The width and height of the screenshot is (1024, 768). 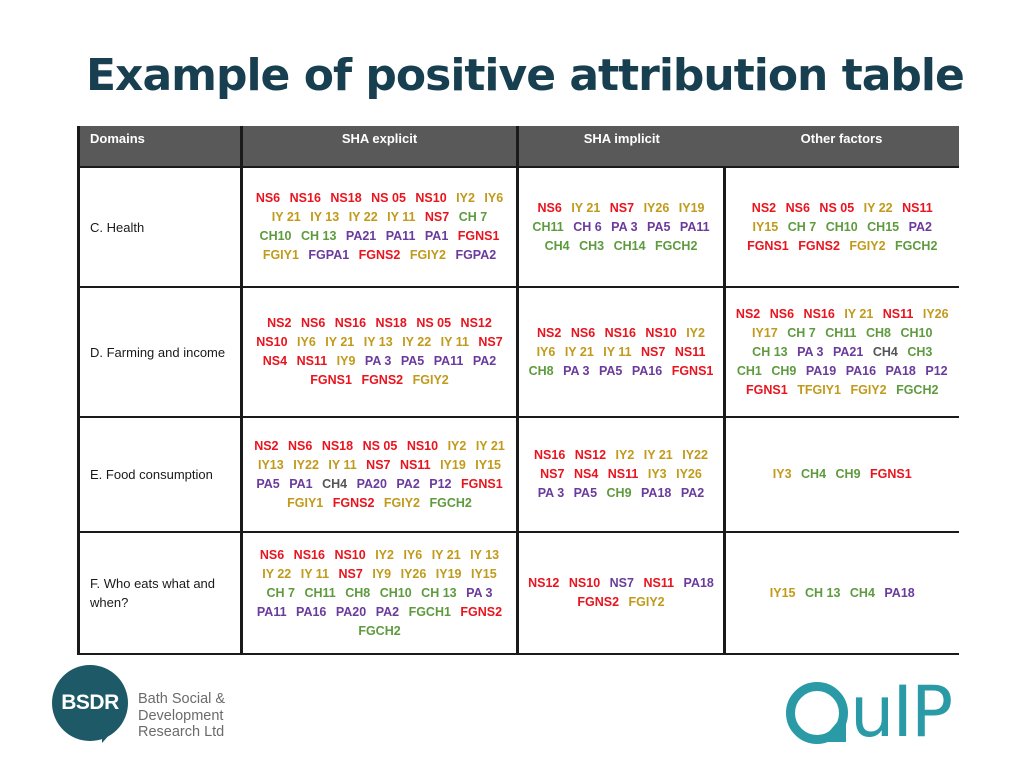 I want to click on bsdr-speech-bubble-icon: BSDR, so click(x=90, y=703).